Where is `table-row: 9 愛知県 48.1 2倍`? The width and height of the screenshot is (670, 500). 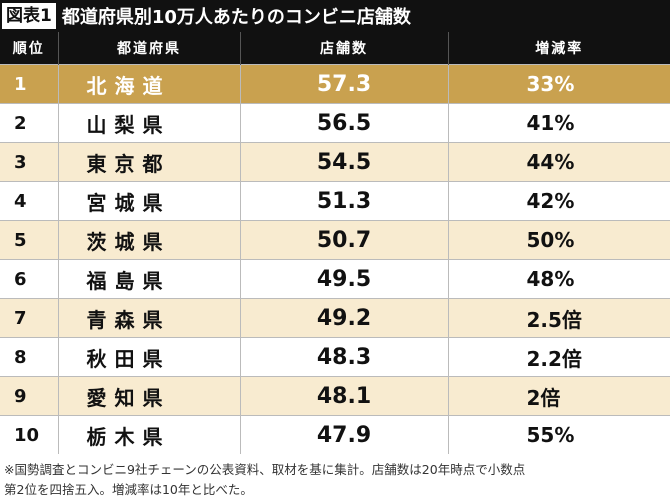
table-row: 9 愛知県 48.1 2倍 is located at coordinates (335, 396).